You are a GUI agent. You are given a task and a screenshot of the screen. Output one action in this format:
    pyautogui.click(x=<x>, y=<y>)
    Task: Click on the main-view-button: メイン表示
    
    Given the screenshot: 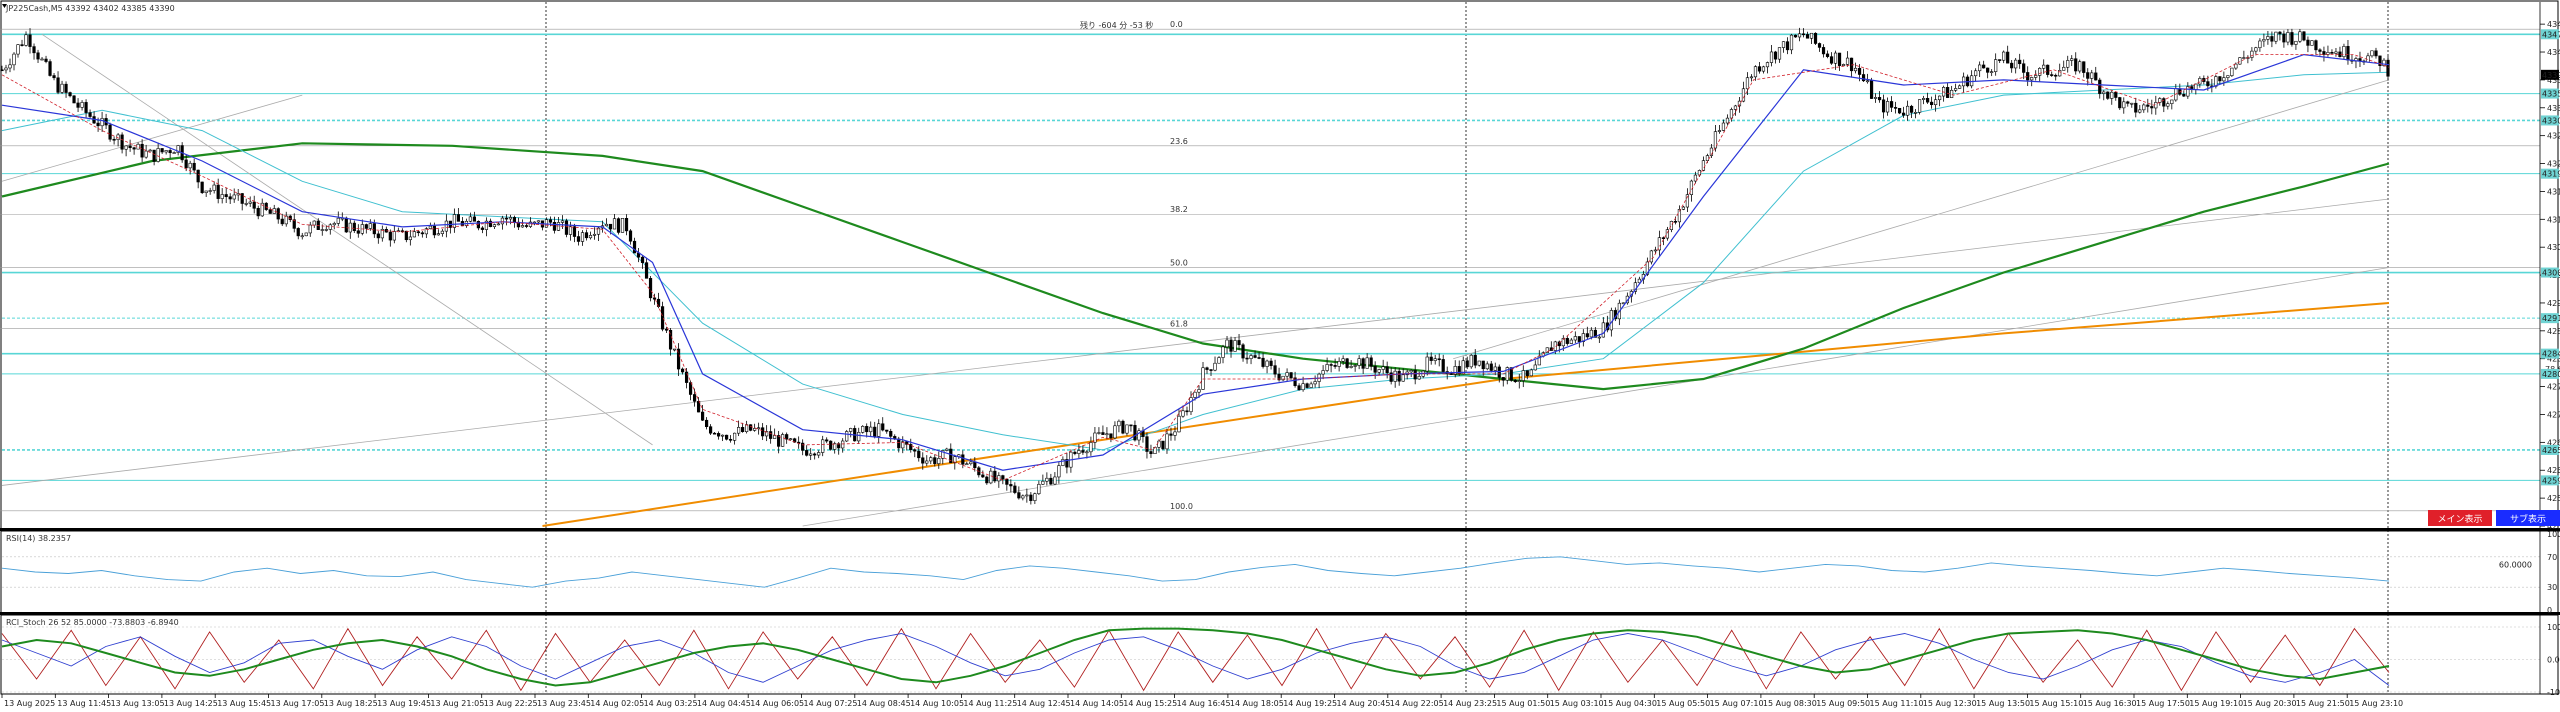 What is the action you would take?
    pyautogui.click(x=2460, y=518)
    